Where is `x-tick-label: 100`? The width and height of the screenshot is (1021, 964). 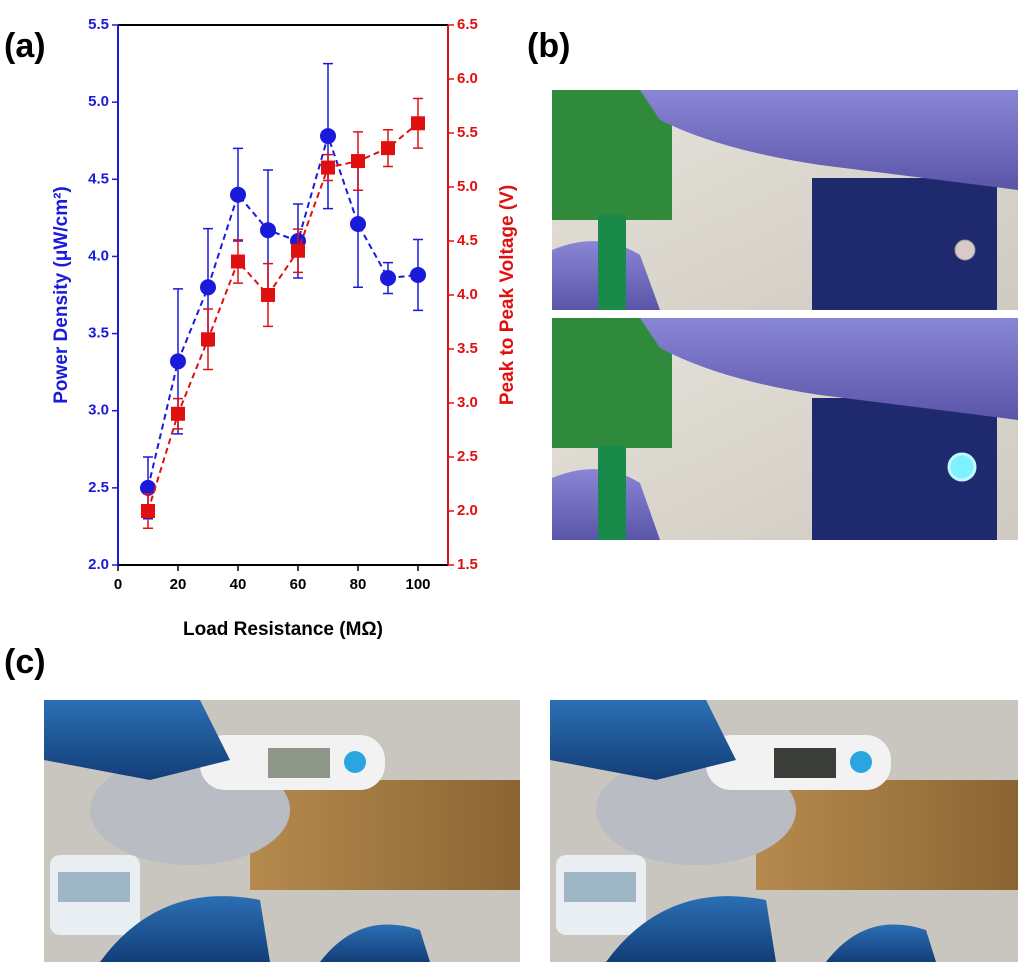 x-tick-label: 100 is located at coordinates (417, 584).